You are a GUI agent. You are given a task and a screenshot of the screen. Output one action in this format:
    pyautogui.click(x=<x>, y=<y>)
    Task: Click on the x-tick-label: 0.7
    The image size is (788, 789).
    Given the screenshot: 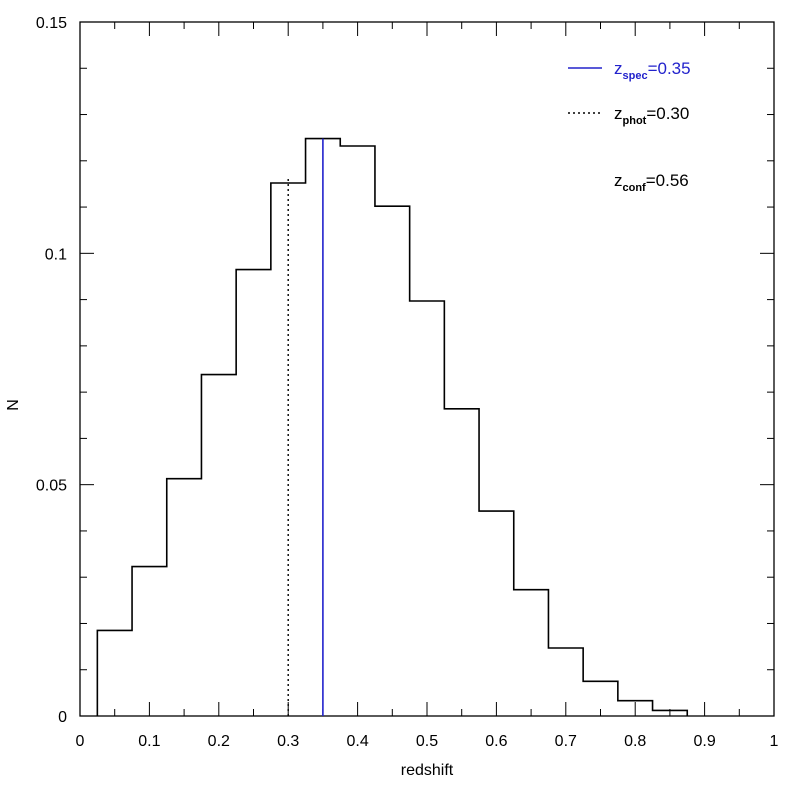 What is the action you would take?
    pyautogui.click(x=566, y=741)
    